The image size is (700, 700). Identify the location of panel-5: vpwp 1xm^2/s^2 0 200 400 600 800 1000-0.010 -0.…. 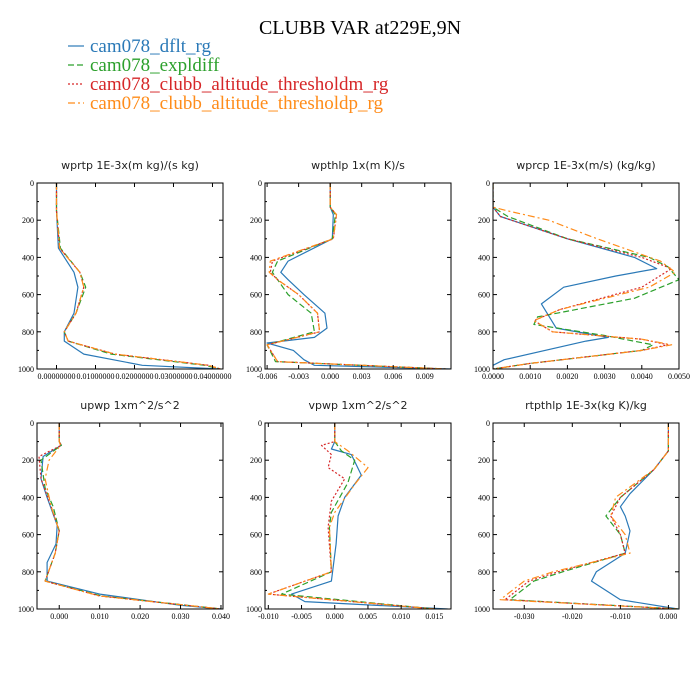
(349, 510).